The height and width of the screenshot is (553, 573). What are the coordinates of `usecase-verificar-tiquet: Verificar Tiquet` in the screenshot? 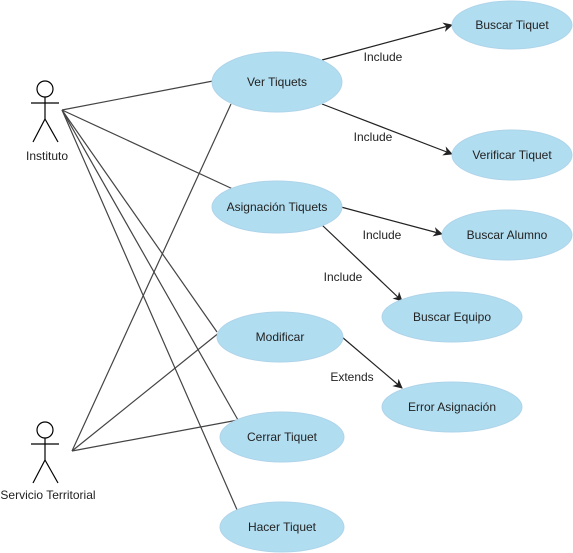 It's located at (512, 155).